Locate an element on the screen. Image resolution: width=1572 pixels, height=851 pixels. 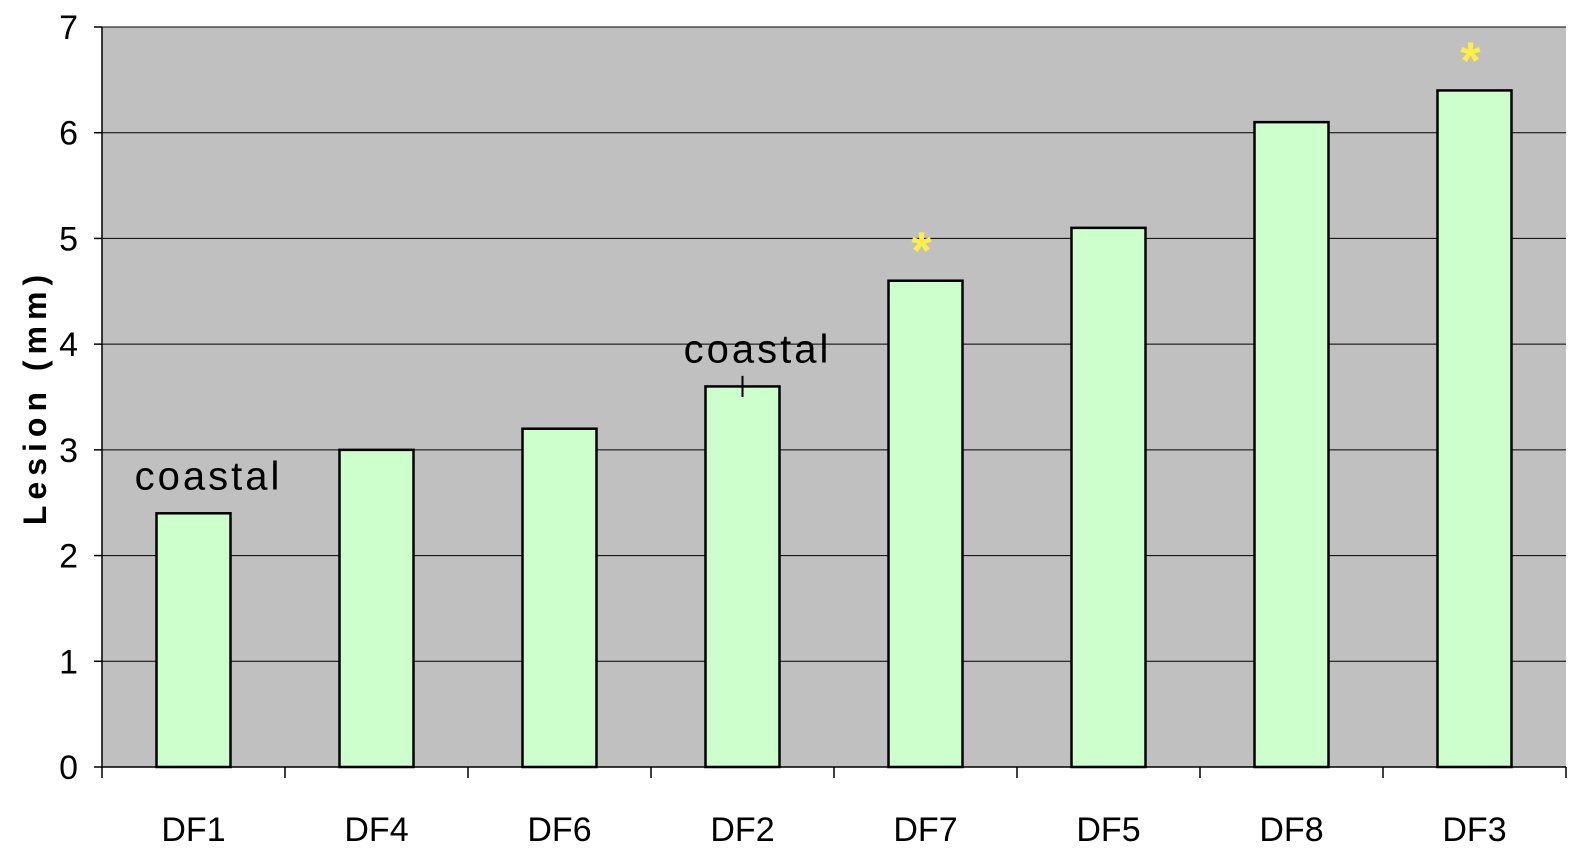
bar-df3 is located at coordinates (1474, 429).